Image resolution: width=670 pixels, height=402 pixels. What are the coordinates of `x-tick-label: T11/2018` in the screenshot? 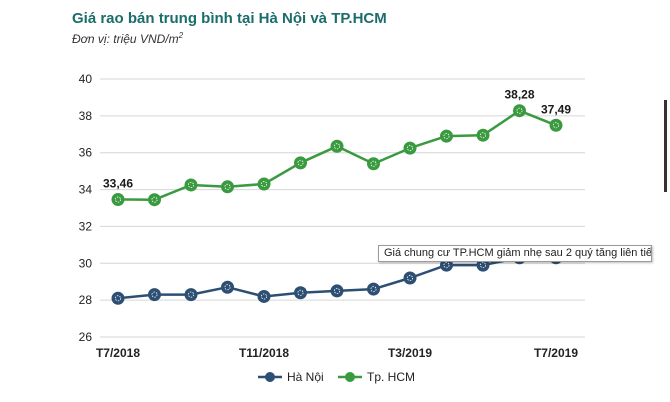 It's located at (264, 353).